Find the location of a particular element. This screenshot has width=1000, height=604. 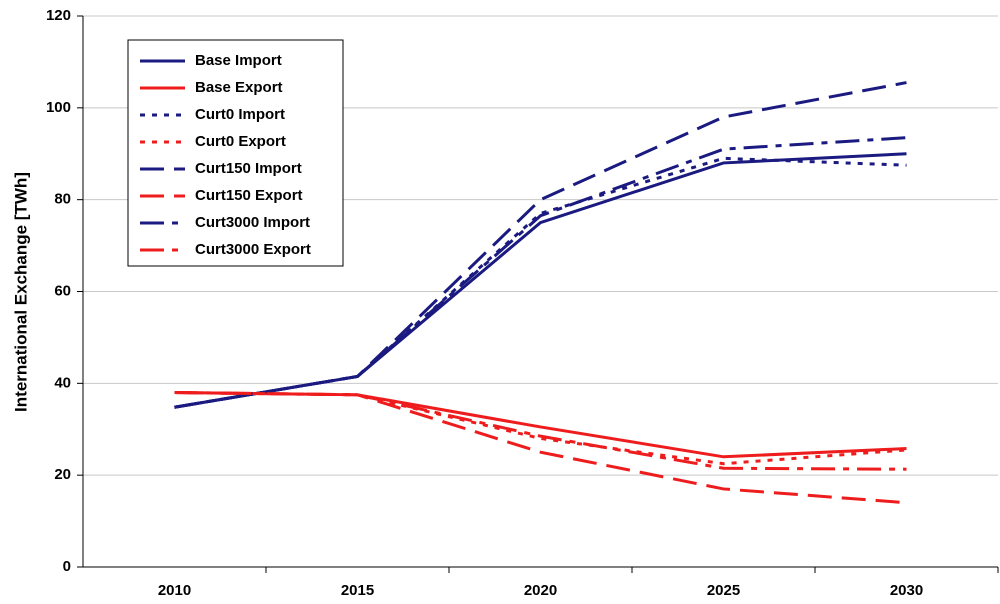

legend-label: Base Import is located at coordinates (238, 60).